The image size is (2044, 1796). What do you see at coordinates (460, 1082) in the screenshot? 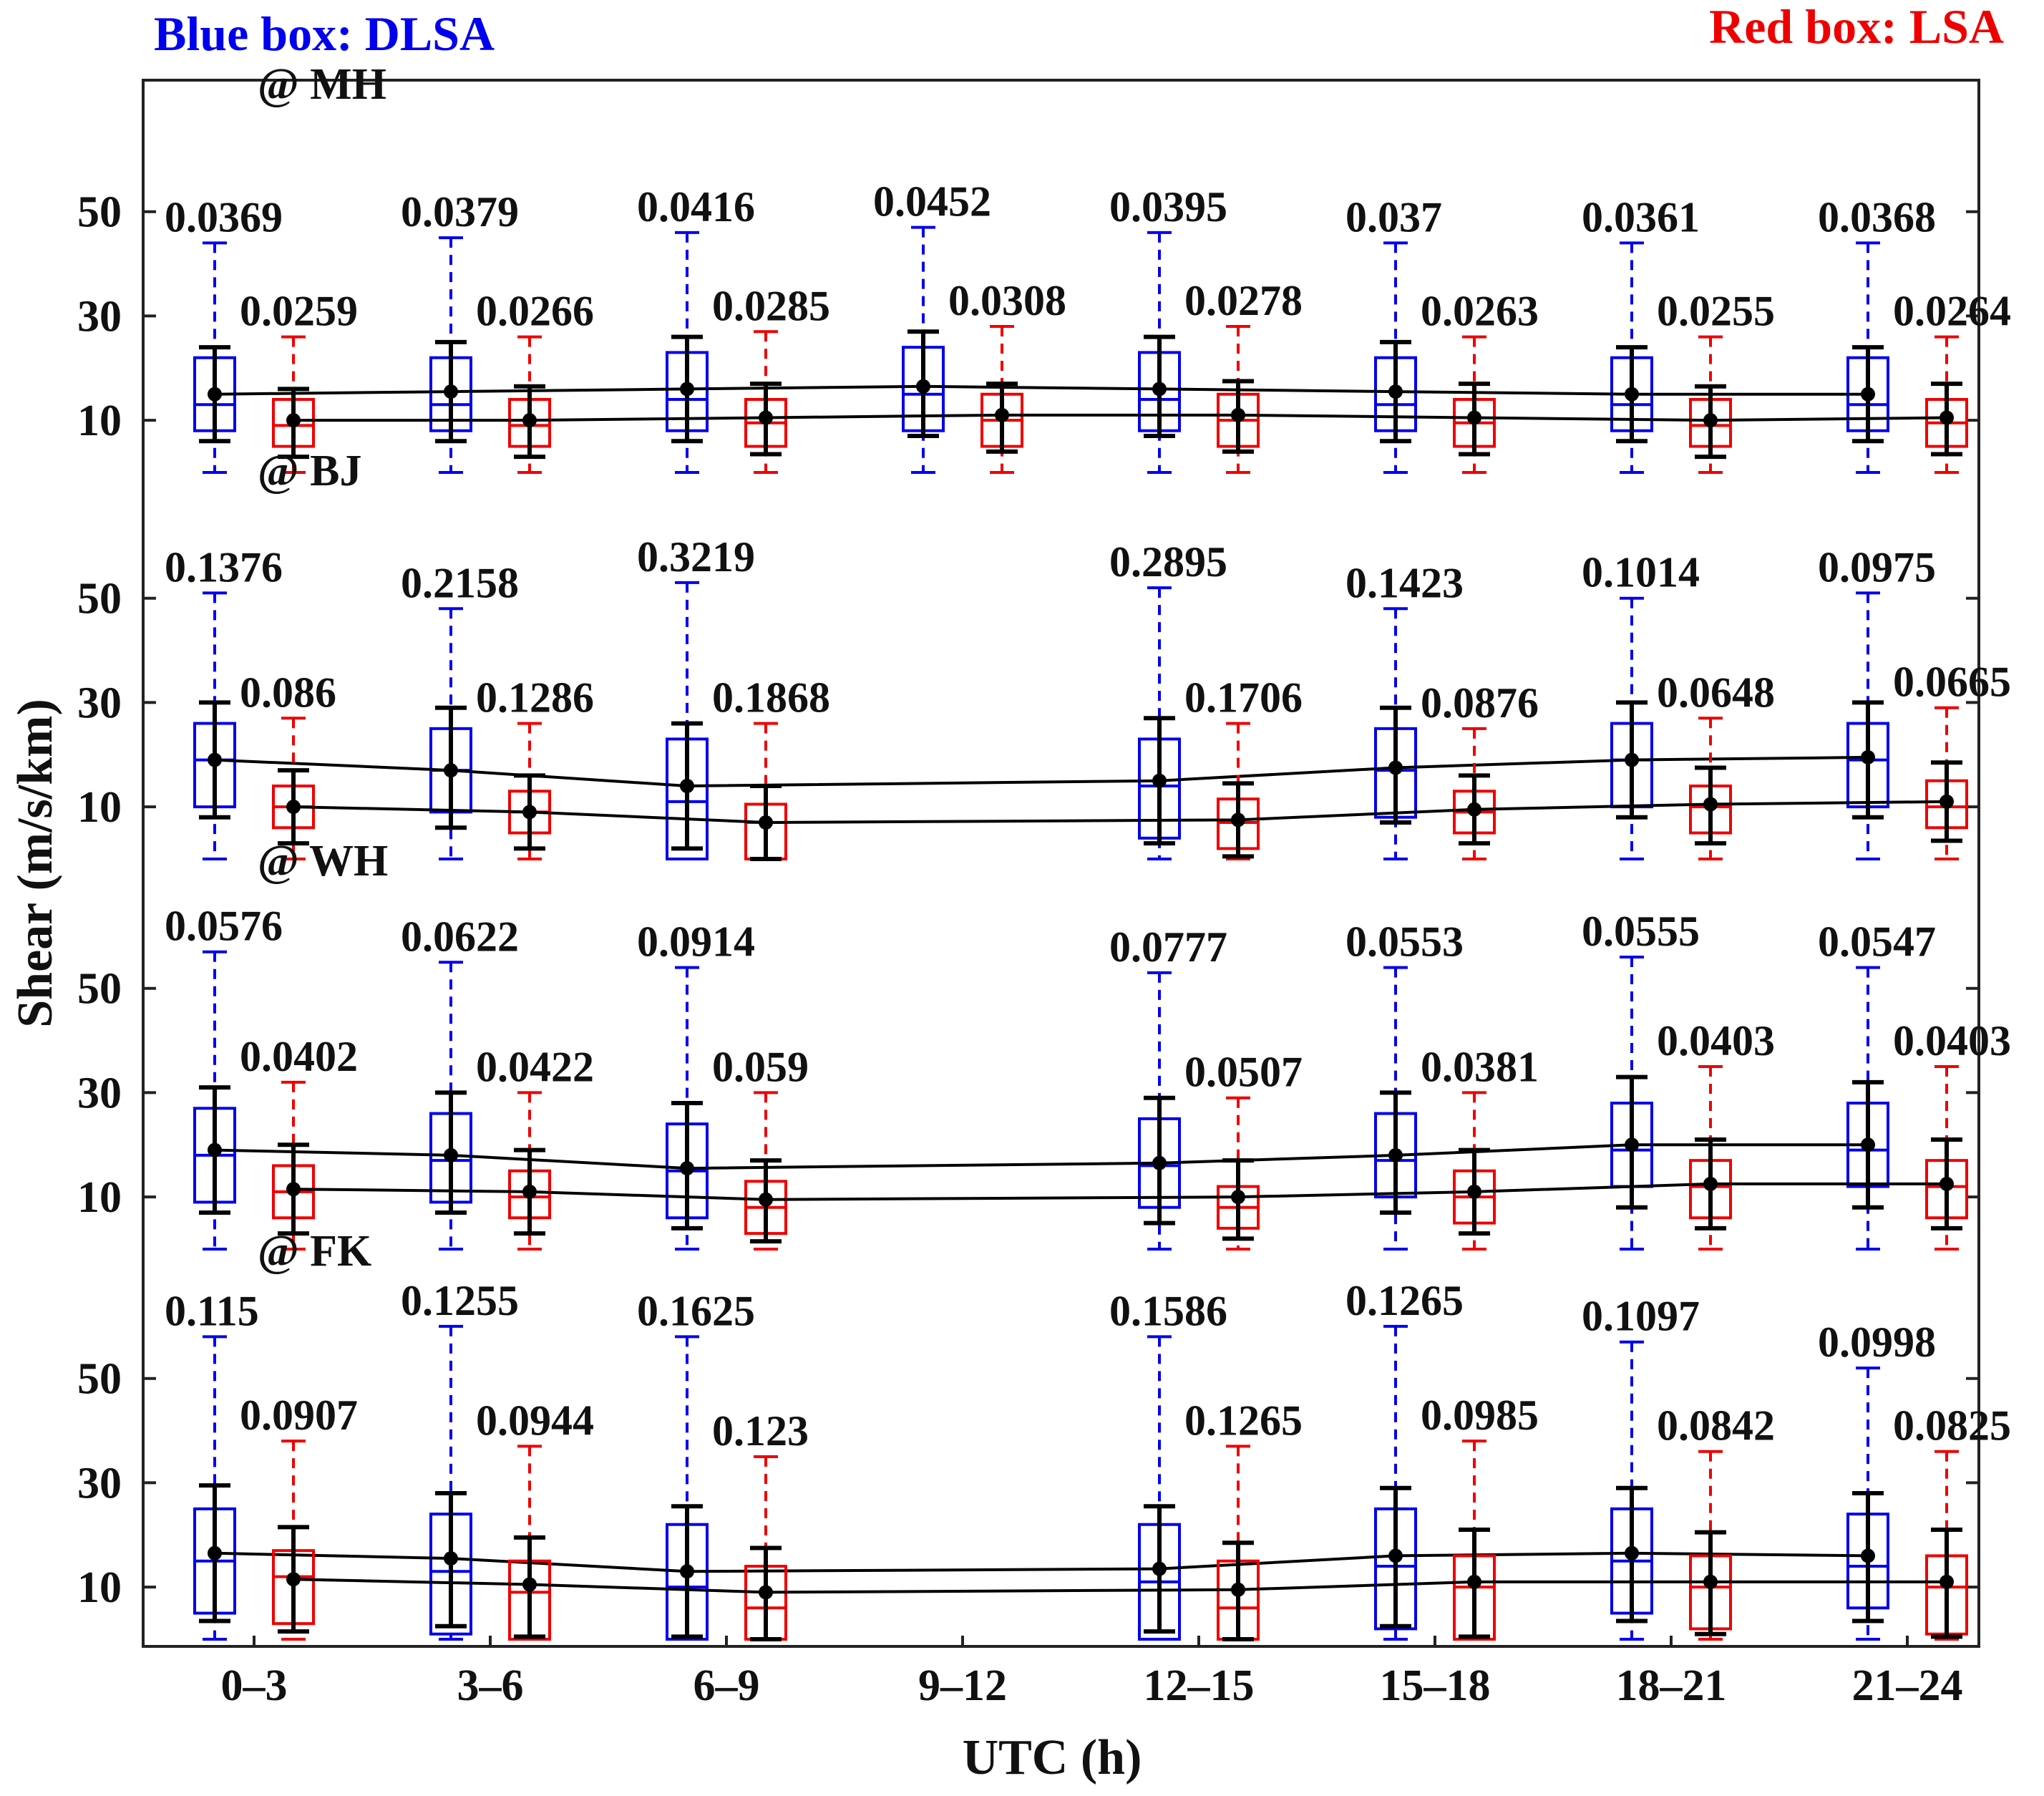
I see `dlsa-box: 0.0622` at bounding box center [460, 1082].